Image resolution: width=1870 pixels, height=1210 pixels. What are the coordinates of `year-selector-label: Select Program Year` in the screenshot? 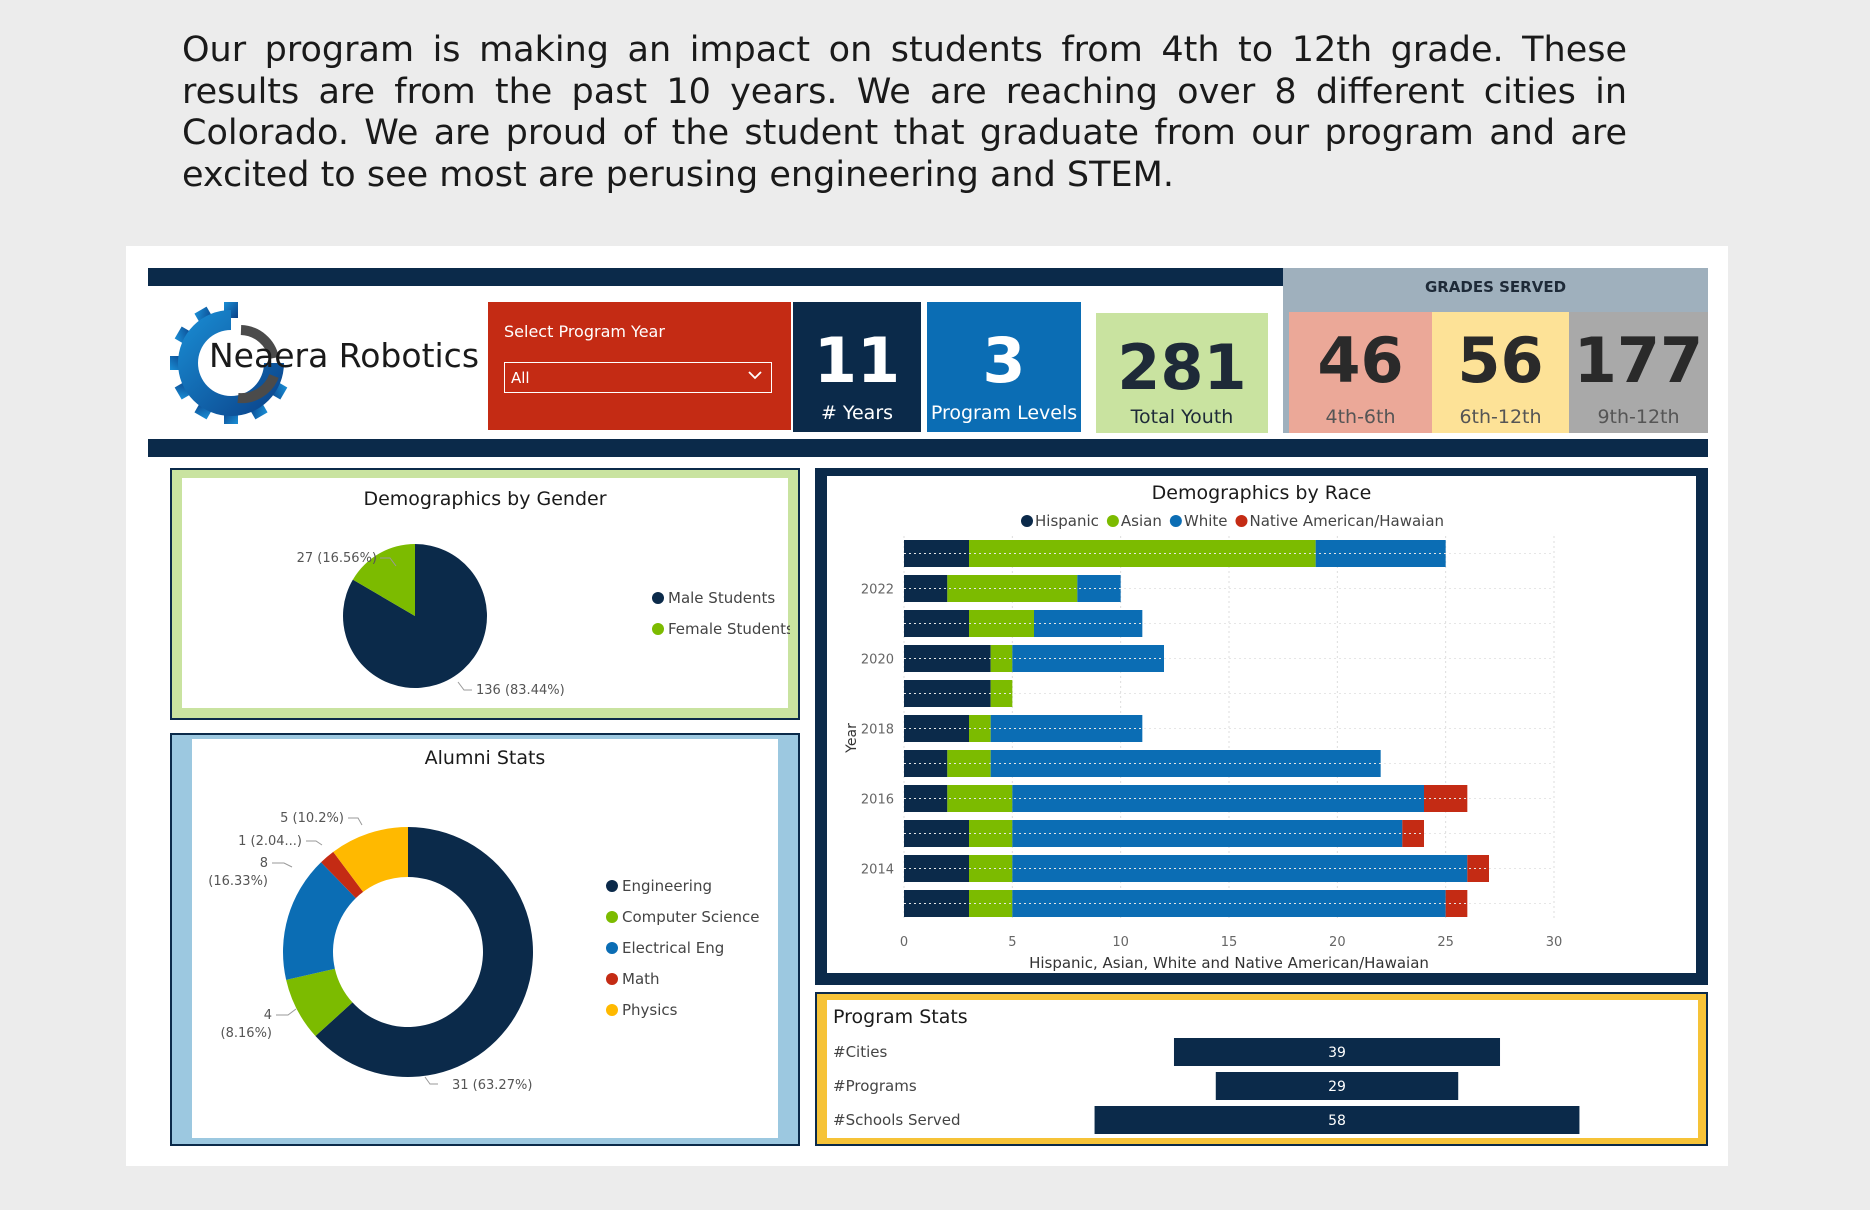 It's located at (584, 331).